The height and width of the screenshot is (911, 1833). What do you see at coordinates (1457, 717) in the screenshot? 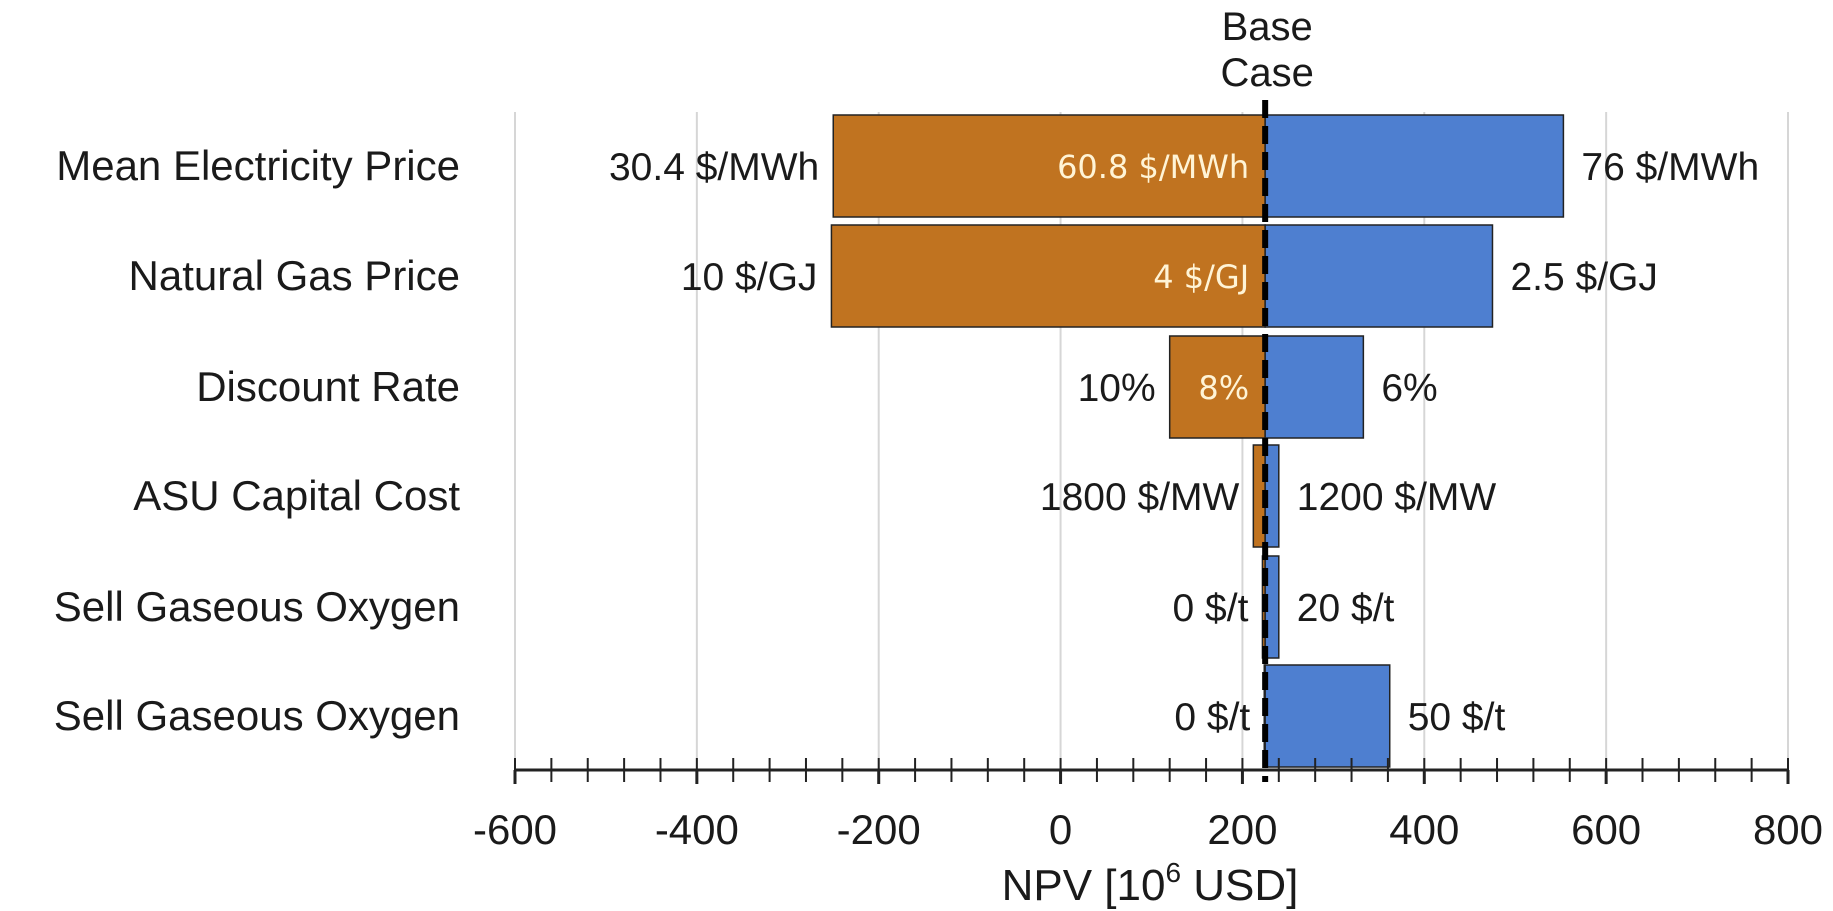
I see `high-value-label-5: 50 $/t` at bounding box center [1457, 717].